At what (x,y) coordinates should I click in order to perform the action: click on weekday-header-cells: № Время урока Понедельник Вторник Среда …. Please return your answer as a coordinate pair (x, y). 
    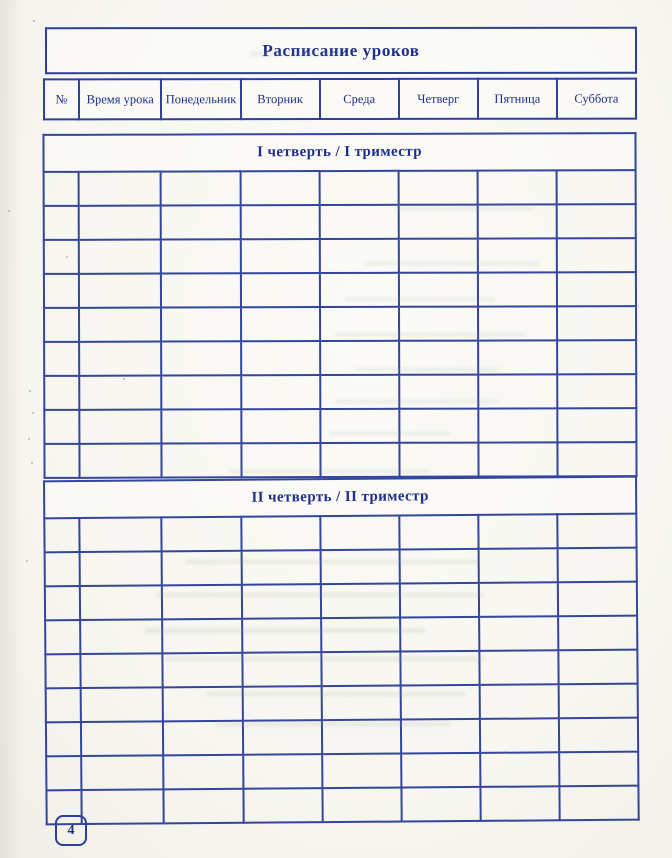
    Looking at the image, I should click on (340, 99).